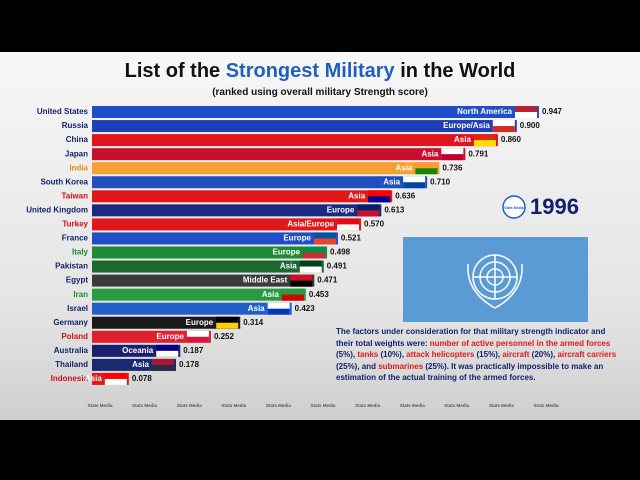 This screenshot has width=640, height=480. I want to click on description-part: tanks, so click(368, 354).